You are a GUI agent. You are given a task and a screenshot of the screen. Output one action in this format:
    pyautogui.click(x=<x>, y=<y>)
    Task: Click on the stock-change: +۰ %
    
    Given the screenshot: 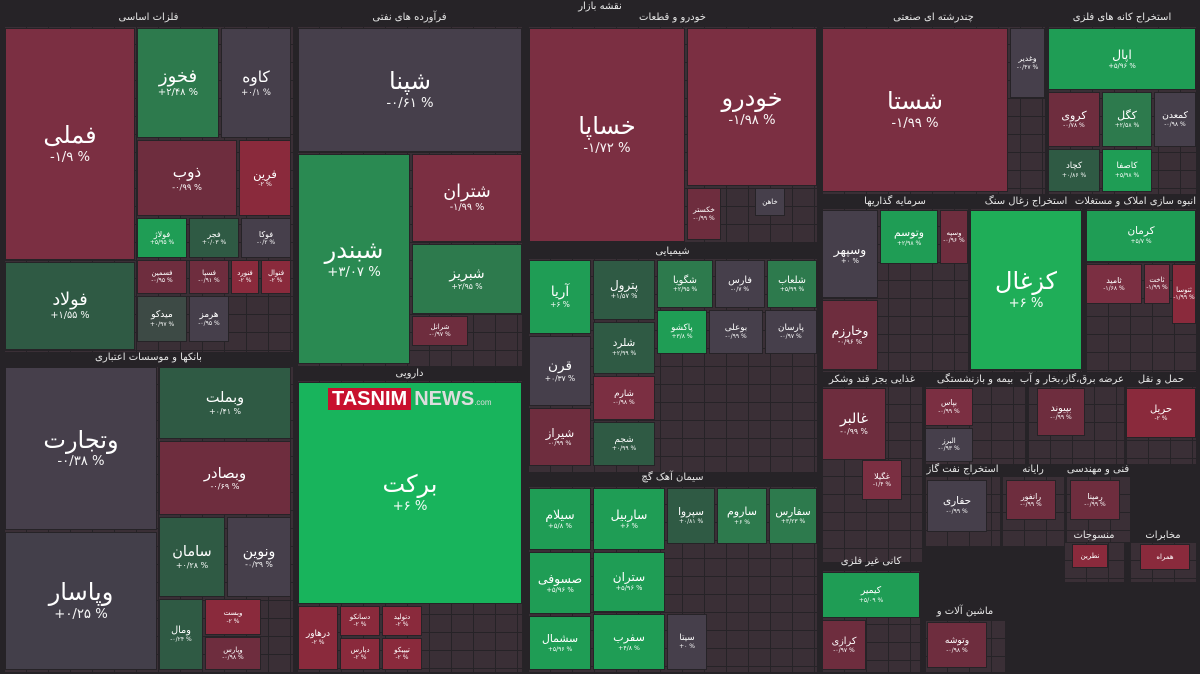 What is the action you would take?
    pyautogui.click(x=850, y=261)
    